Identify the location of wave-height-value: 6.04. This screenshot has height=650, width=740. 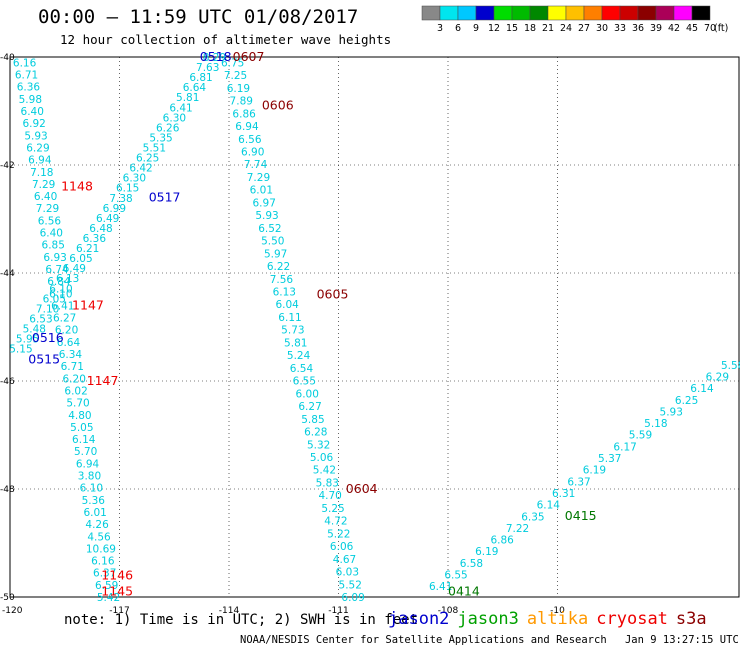
(287, 305).